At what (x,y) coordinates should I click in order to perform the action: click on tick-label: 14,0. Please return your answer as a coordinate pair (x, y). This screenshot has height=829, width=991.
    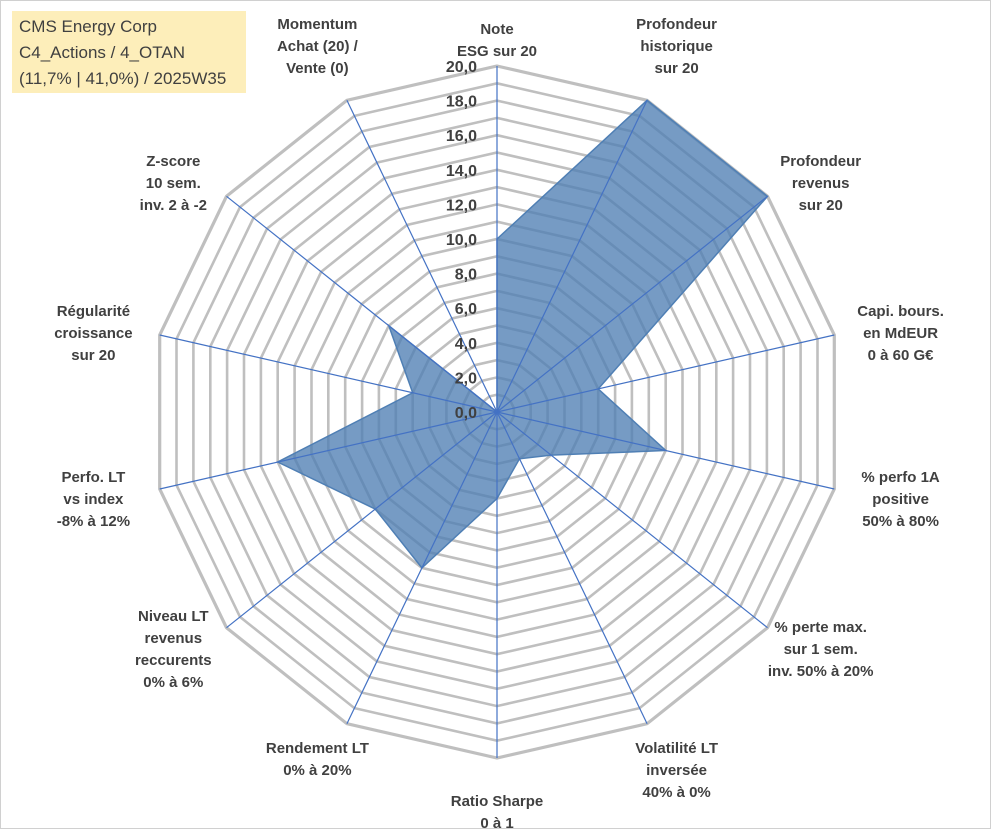
    Looking at the image, I should click on (461, 171).